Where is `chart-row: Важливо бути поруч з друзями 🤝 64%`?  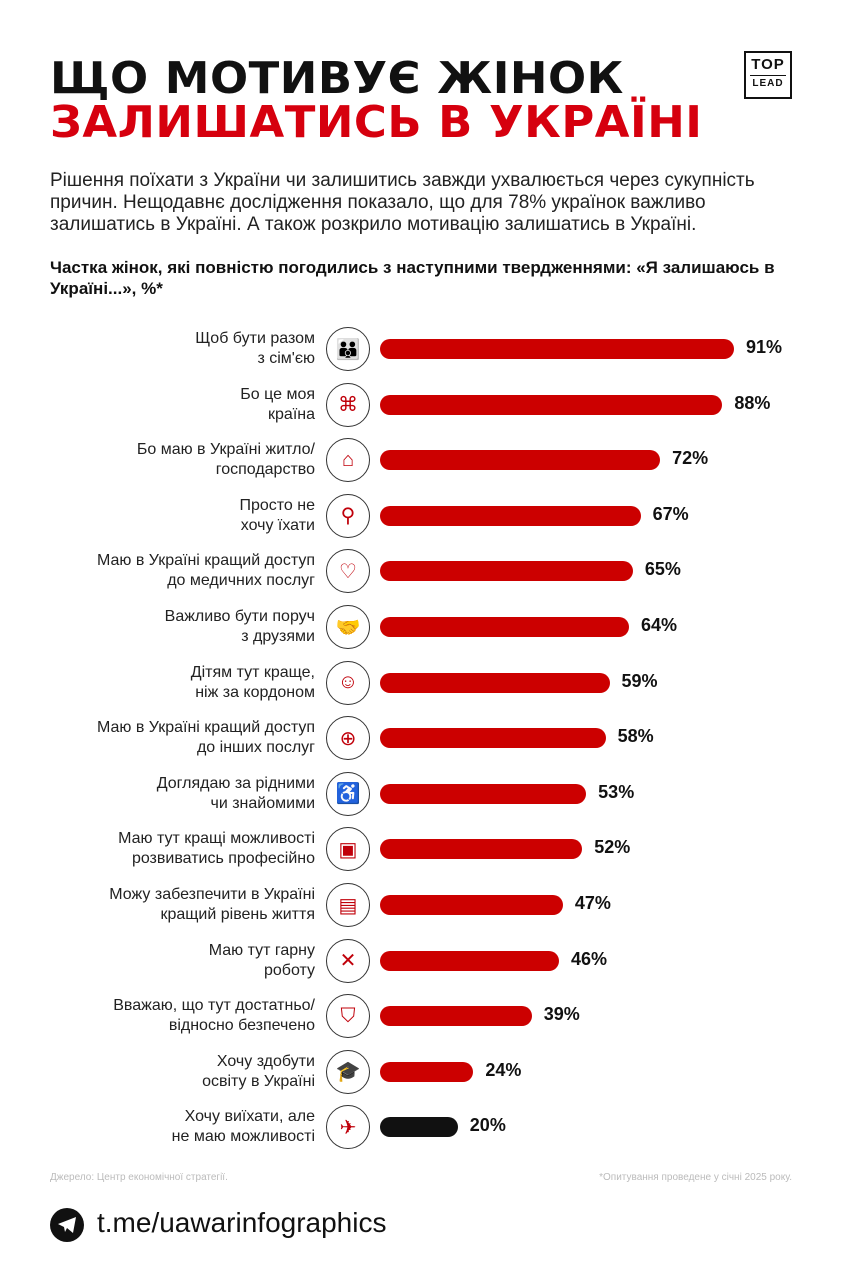 chart-row: Важливо бути поруч з друзями 🤝 64% is located at coordinates (421, 628).